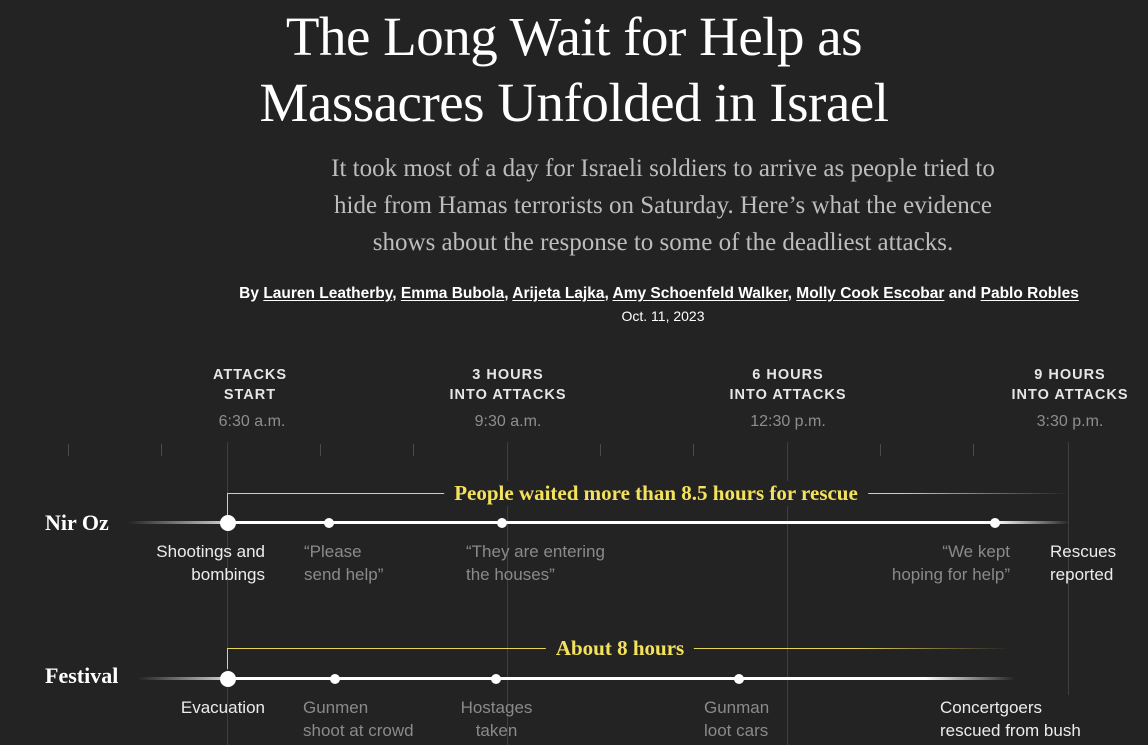  I want to click on event-caption-nir-oz: Rescues reported, so click(1083, 563).